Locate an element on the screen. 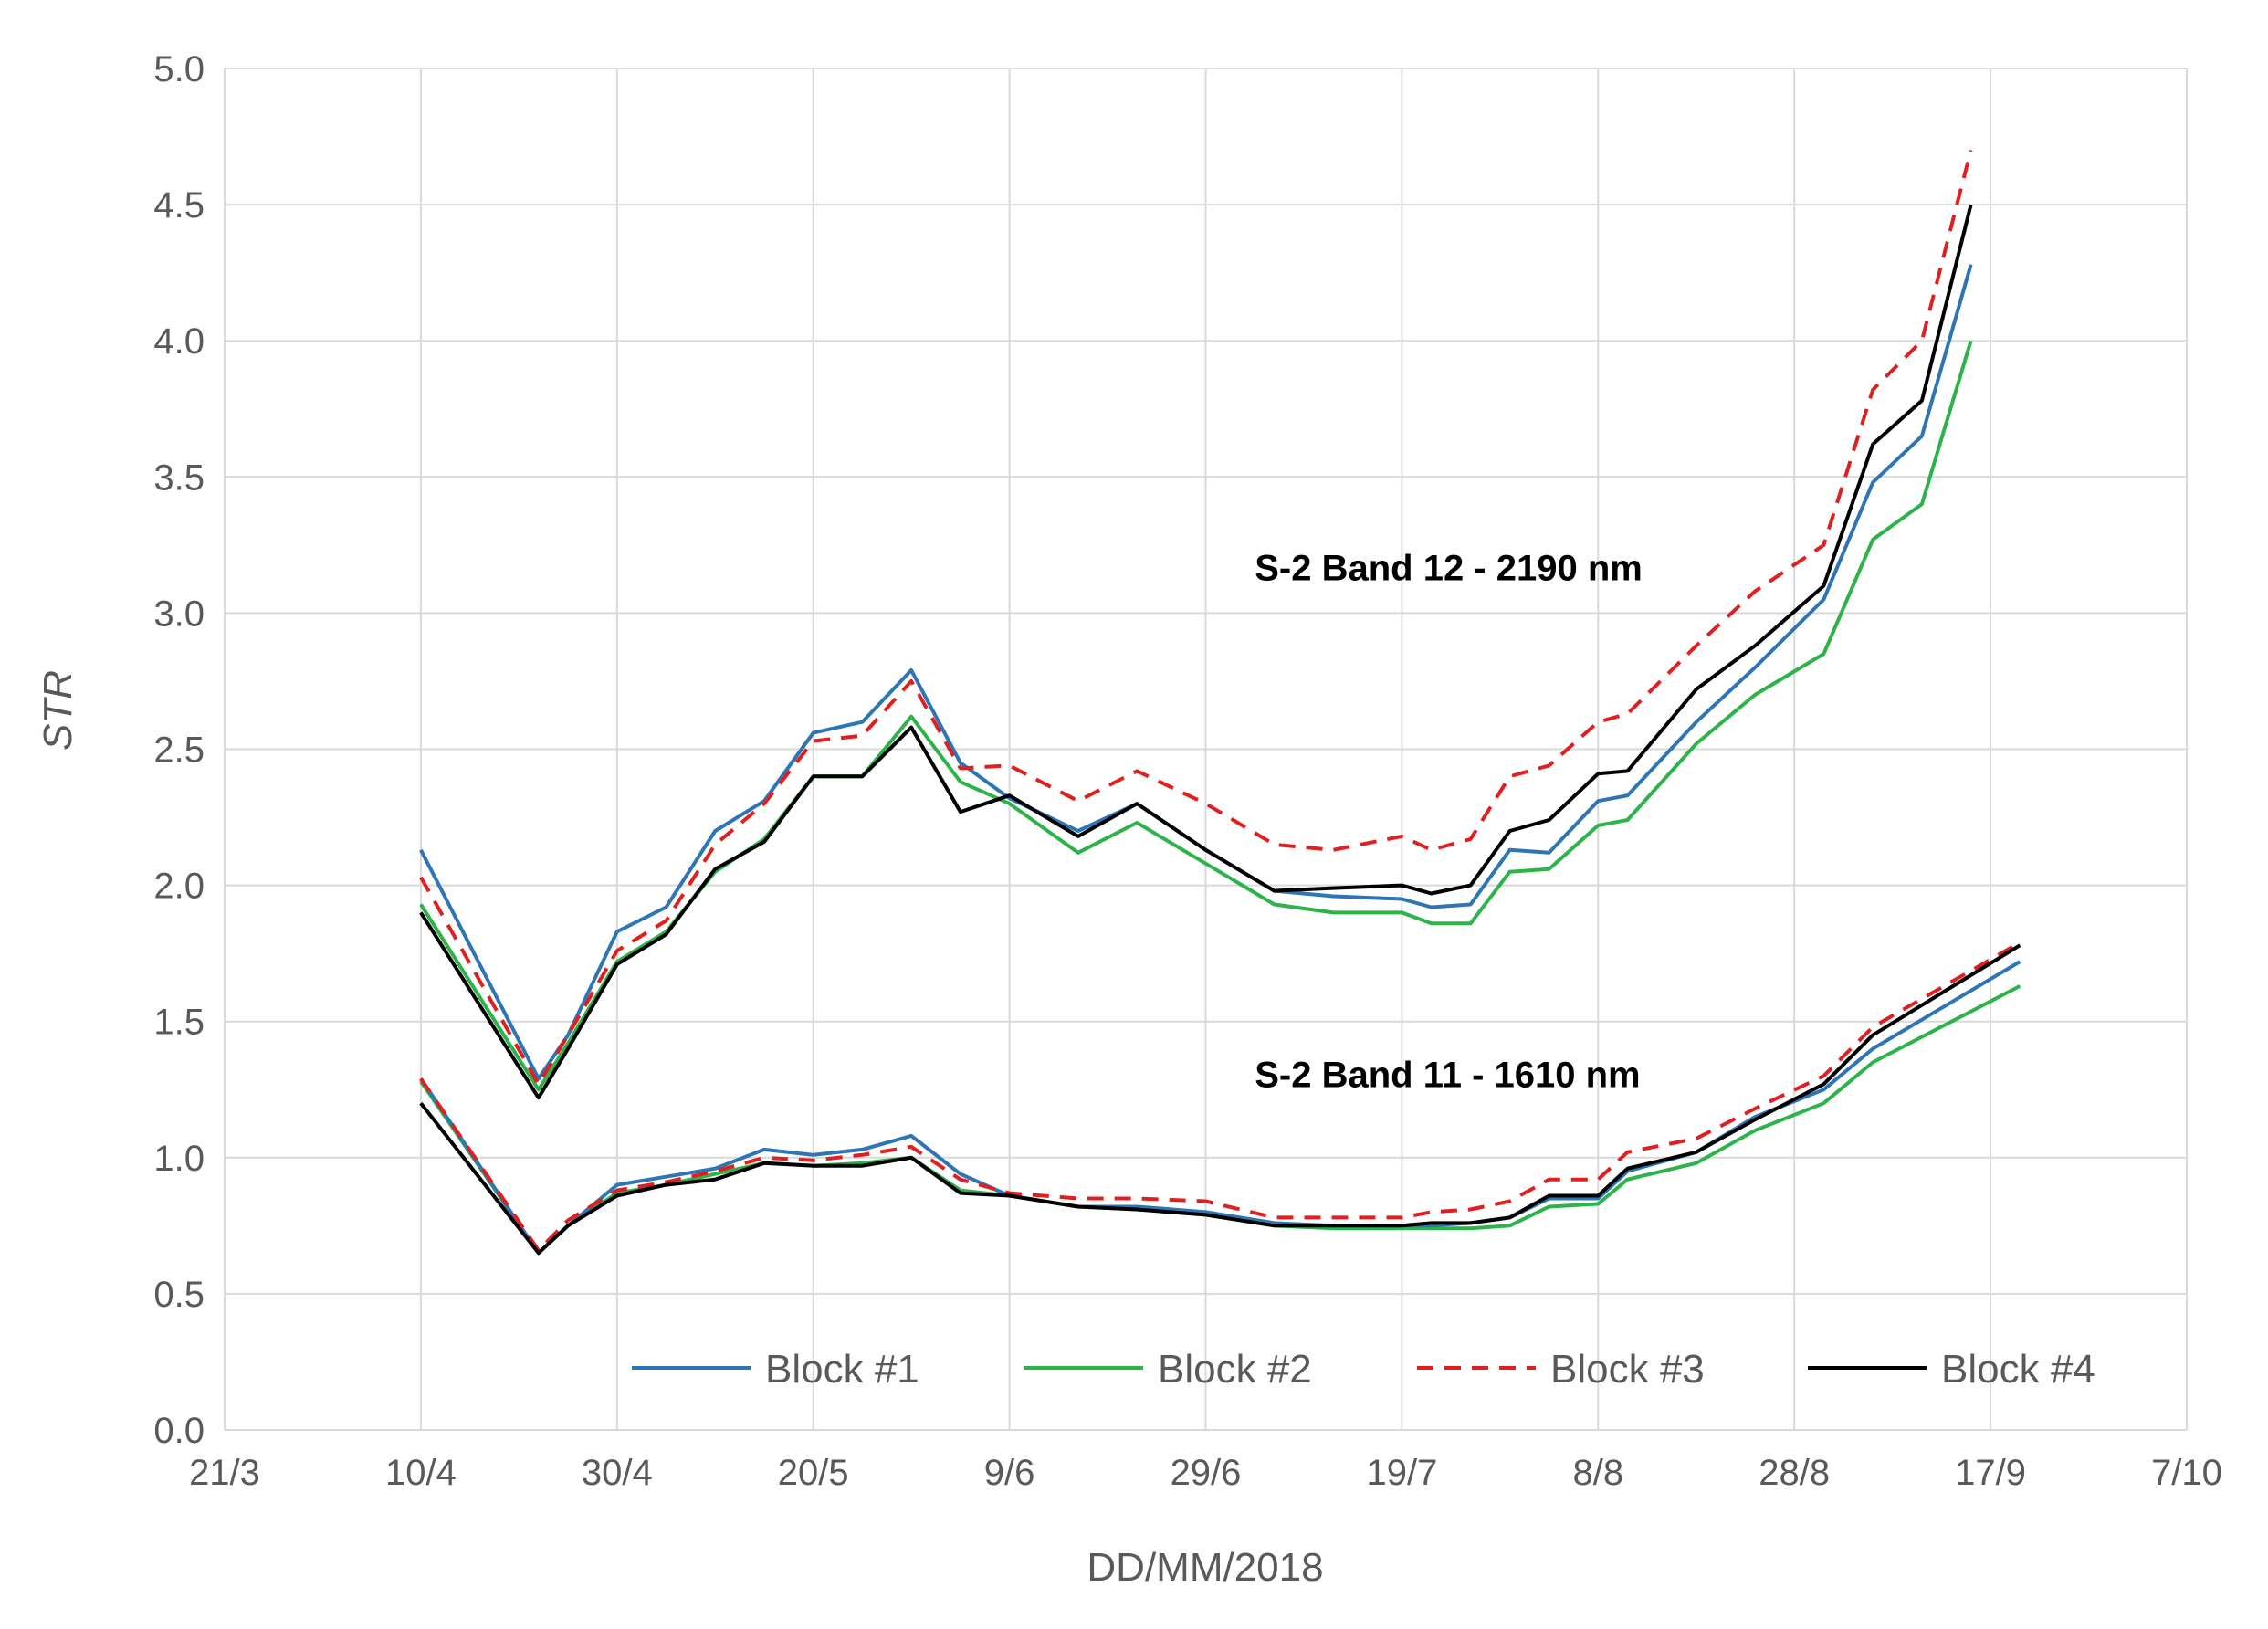 The image size is (2268, 1629). legend-entry-block-3: Block #3 is located at coordinates (1561, 1369).